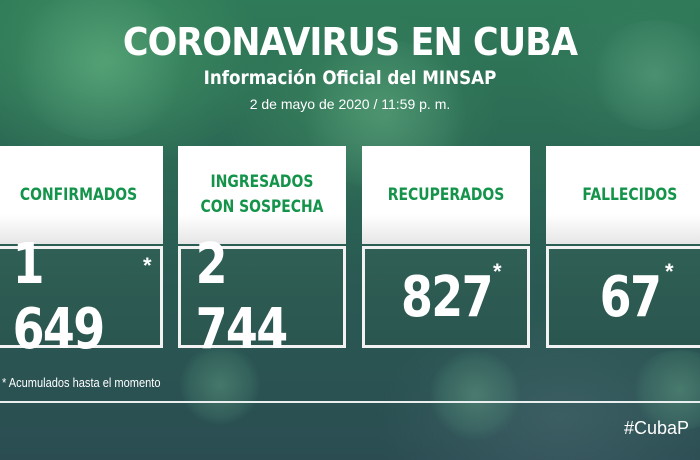 The image size is (700, 460). I want to click on card-value-panel: 2 744, so click(262, 297).